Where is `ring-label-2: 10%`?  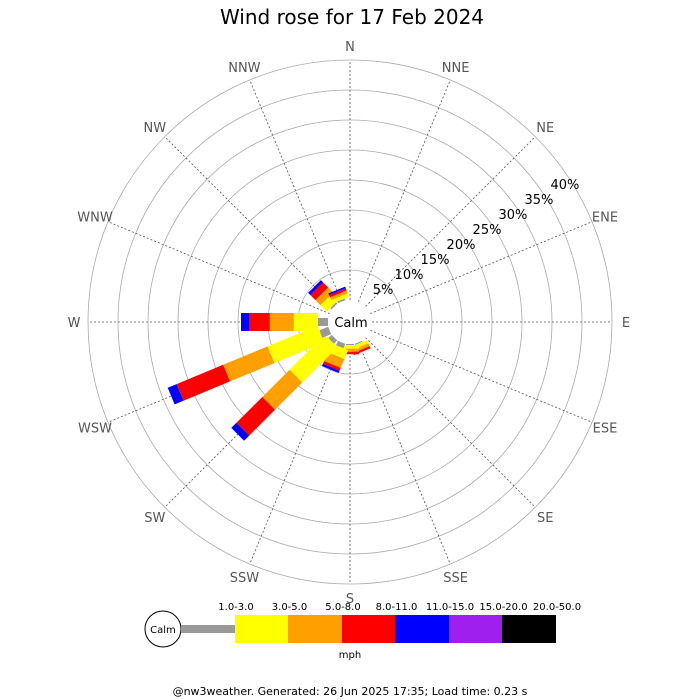
ring-label-2: 10% is located at coordinates (409, 275).